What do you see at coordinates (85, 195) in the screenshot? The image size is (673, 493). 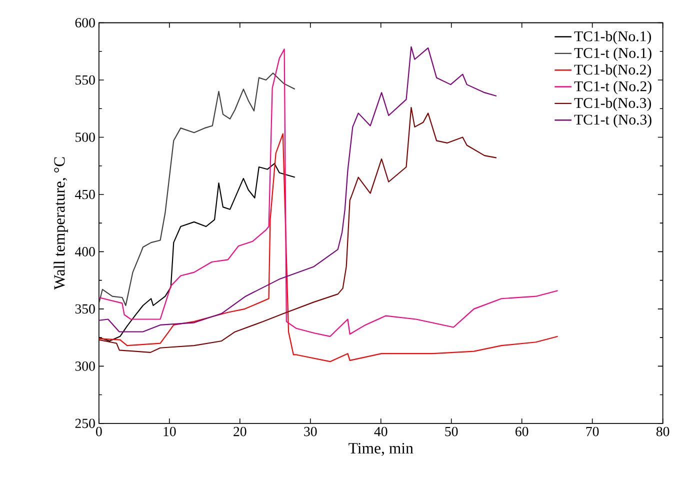 I see `y-tick-label: 450` at bounding box center [85, 195].